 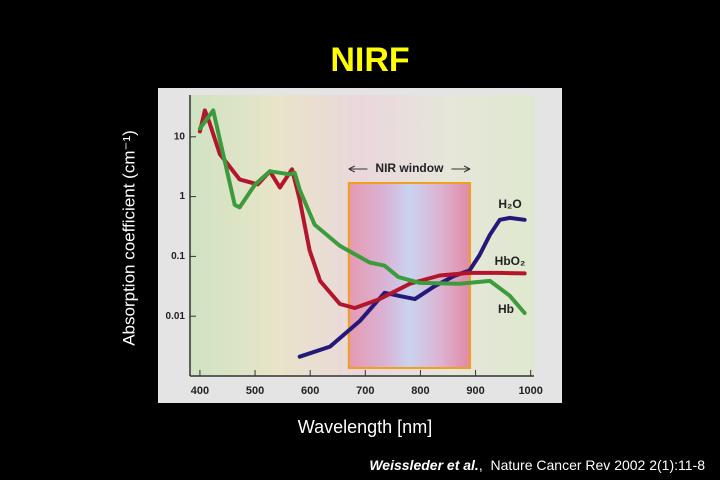 What do you see at coordinates (506, 309) in the screenshot?
I see `series-label: Hb` at bounding box center [506, 309].